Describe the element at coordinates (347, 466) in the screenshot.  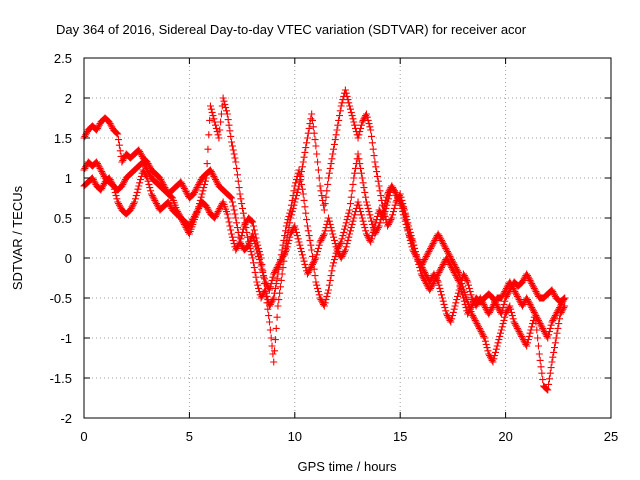
I see `x-axis-label: GPS time / hours` at that location.